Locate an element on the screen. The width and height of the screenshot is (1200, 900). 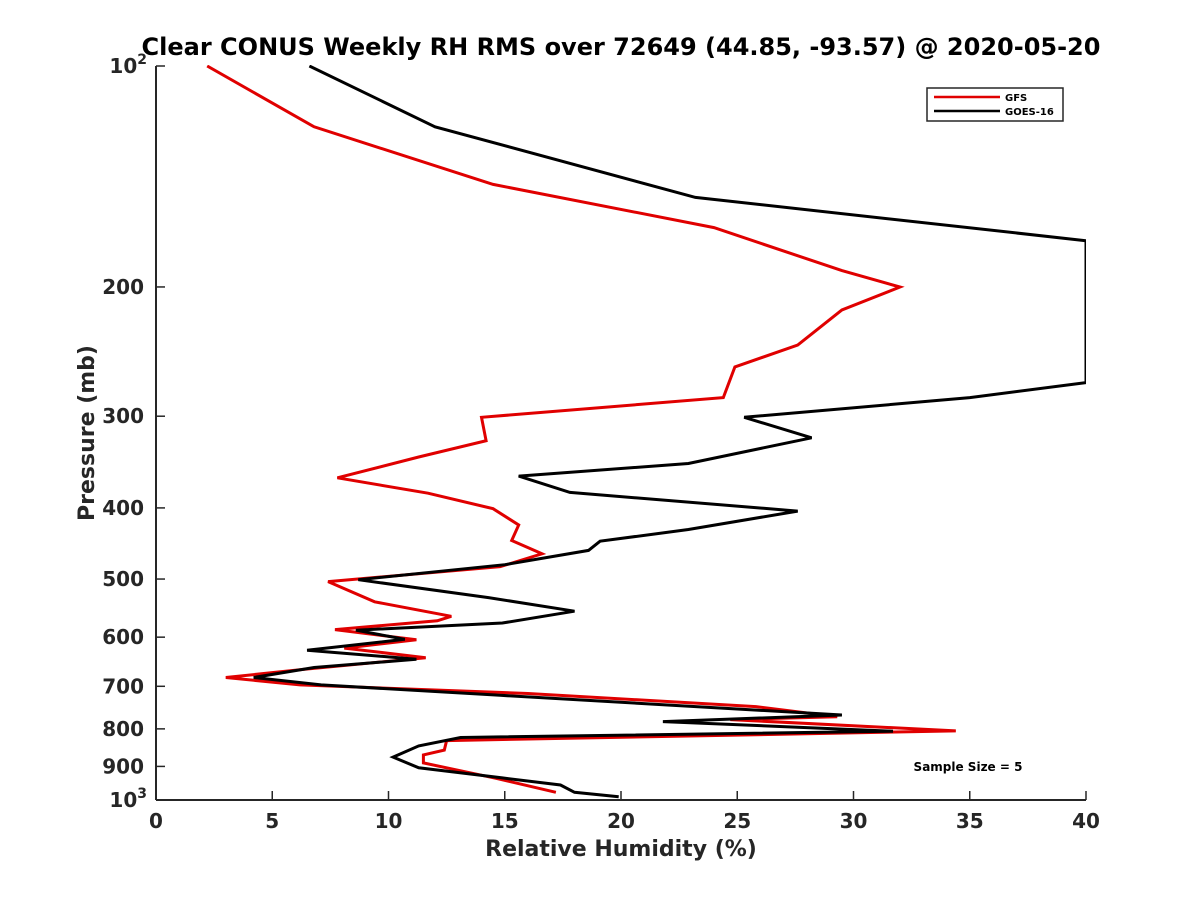
legend-box is located at coordinates (995, 104).